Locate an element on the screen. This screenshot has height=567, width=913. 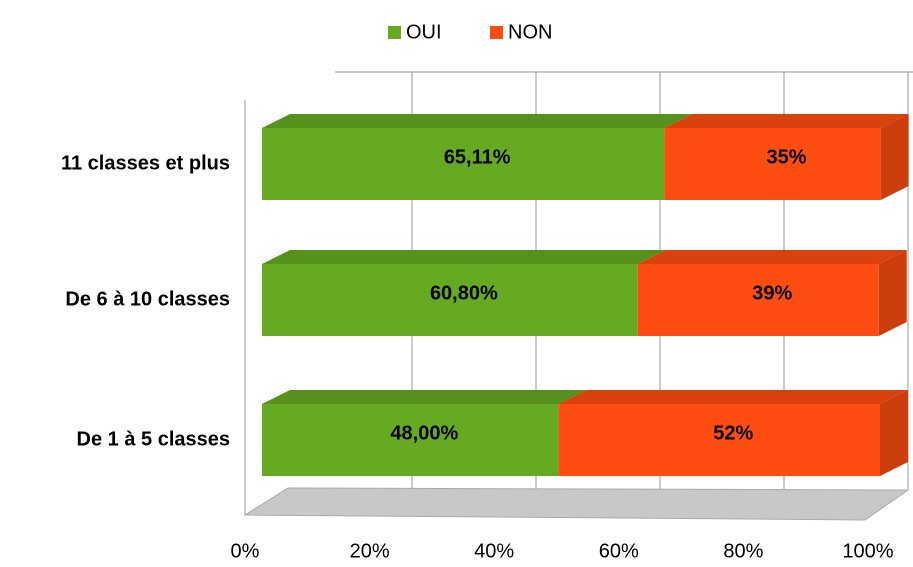
x-tick-label: 40% is located at coordinates (494, 551).